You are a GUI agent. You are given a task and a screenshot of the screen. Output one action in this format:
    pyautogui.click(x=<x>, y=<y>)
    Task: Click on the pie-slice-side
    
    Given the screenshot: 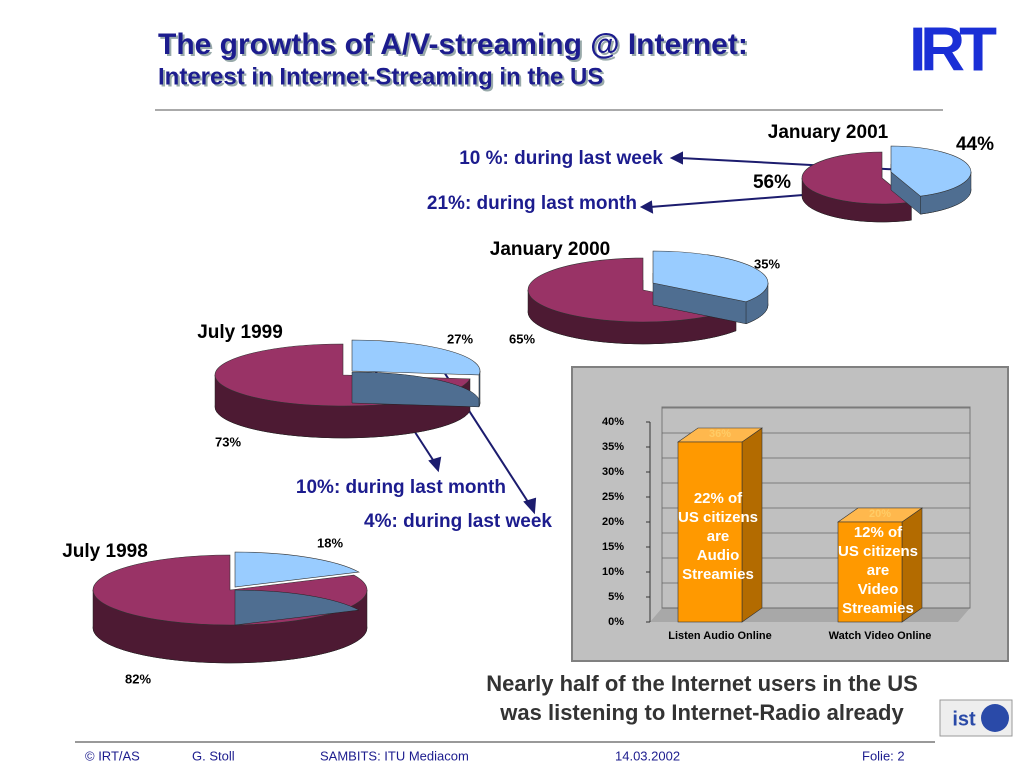 What is the action you would take?
    pyautogui.click(x=479, y=389)
    